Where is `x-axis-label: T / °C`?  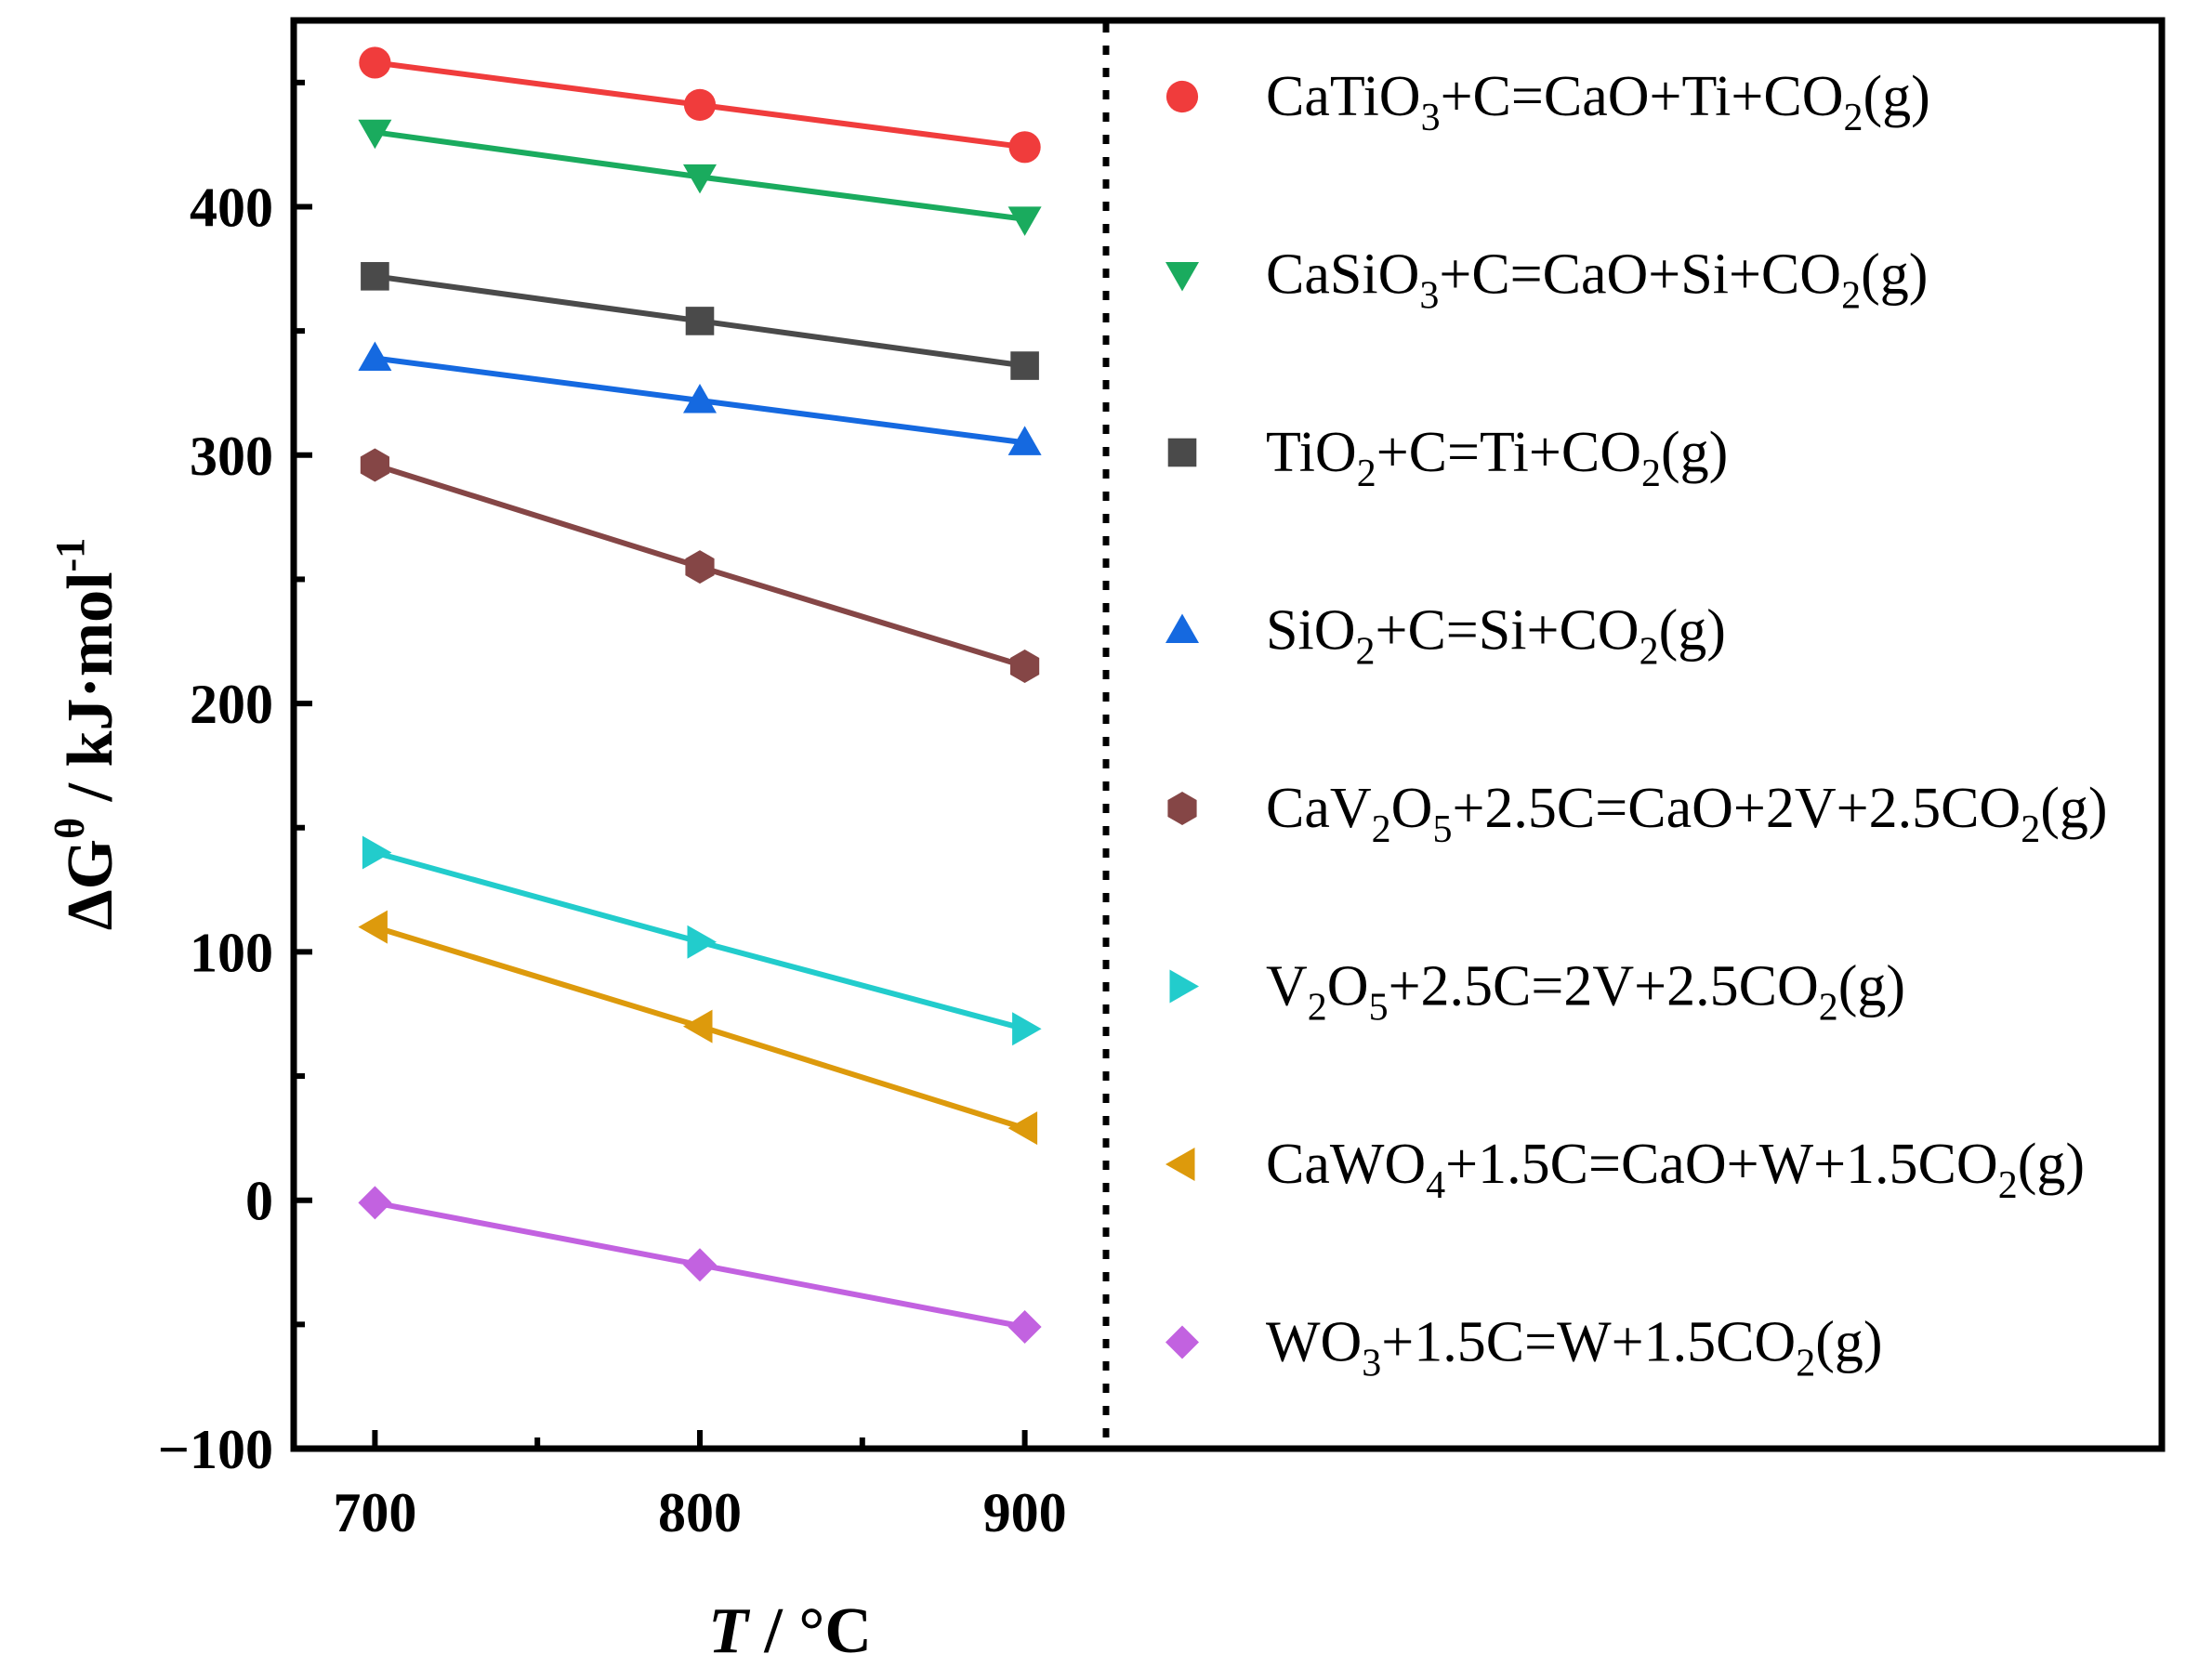 x-axis-label: T / °C is located at coordinates (790, 1631).